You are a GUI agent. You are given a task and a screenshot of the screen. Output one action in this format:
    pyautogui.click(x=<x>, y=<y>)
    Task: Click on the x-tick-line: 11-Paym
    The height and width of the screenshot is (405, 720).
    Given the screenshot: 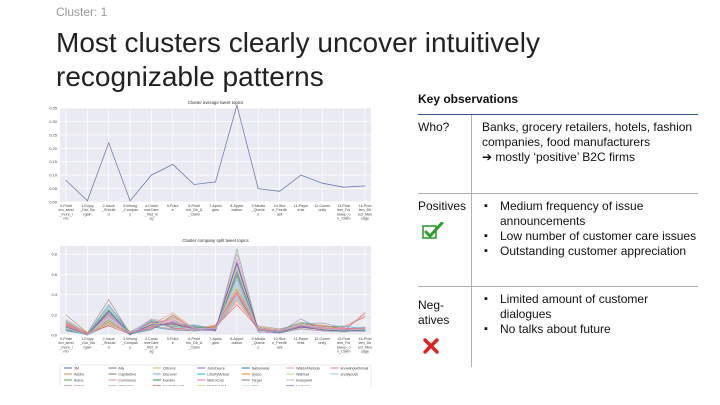 What is the action you would take?
    pyautogui.click(x=301, y=339)
    